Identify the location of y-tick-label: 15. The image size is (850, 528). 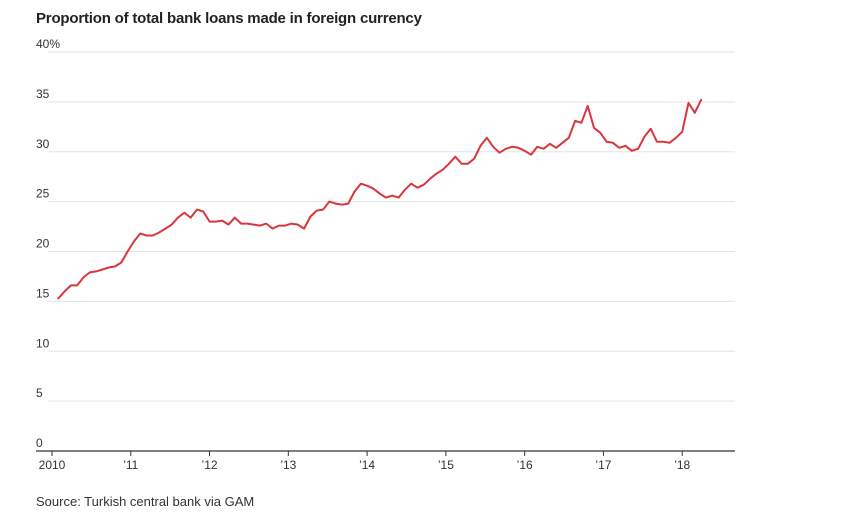
(43, 293).